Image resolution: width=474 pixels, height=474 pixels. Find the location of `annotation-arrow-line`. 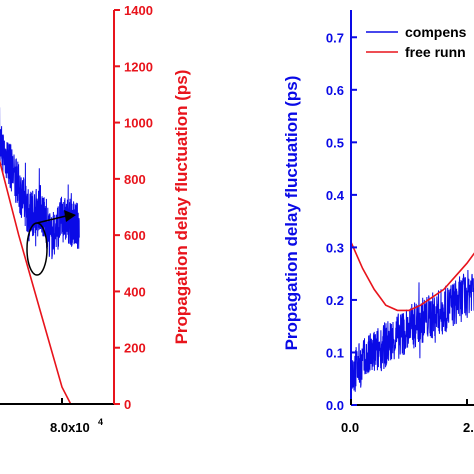

annotation-arrow-line is located at coordinates (51, 219).